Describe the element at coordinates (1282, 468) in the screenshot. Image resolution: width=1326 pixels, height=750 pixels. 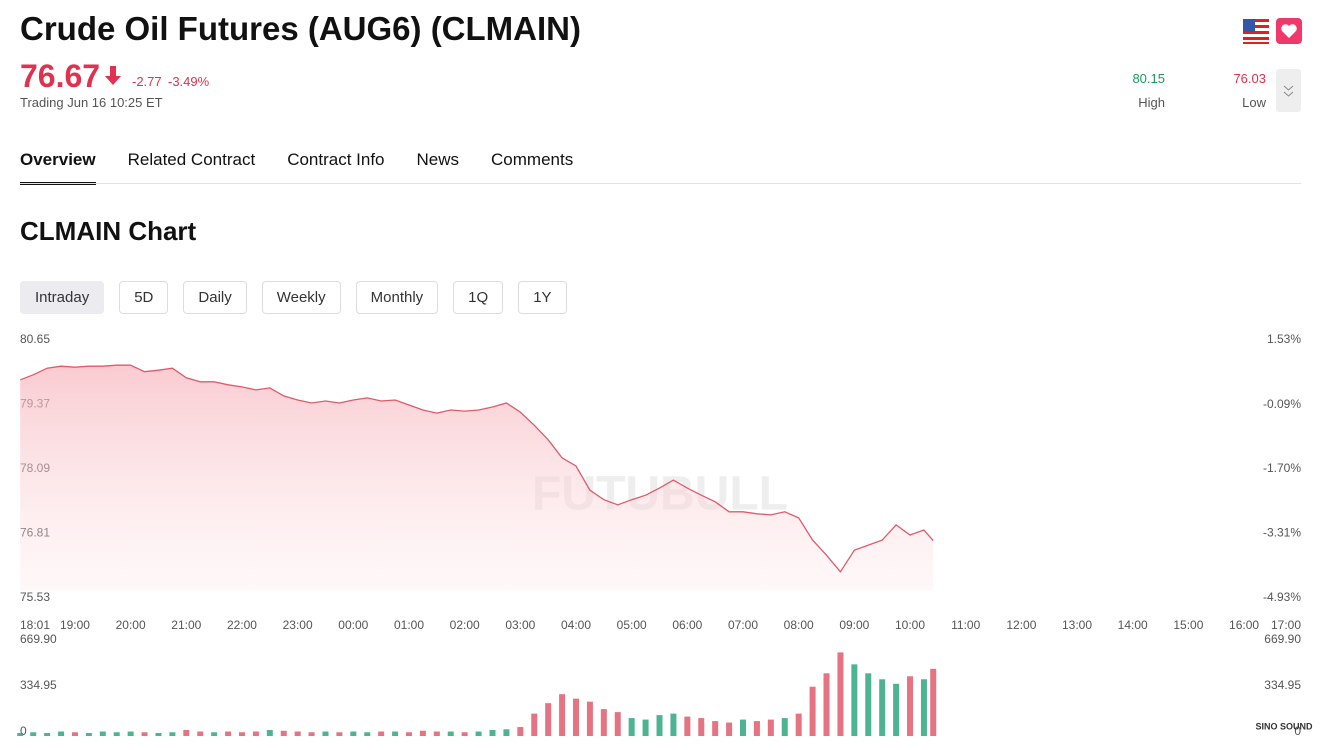
I see `y2-tick-label: -1.70%` at that location.